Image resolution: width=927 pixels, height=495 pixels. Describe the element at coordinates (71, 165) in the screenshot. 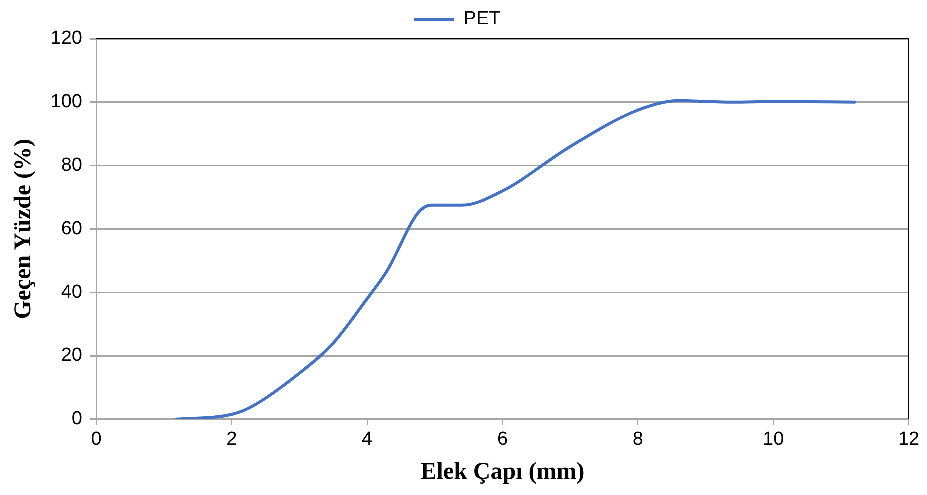

I see `y-tick-label: 80` at that location.